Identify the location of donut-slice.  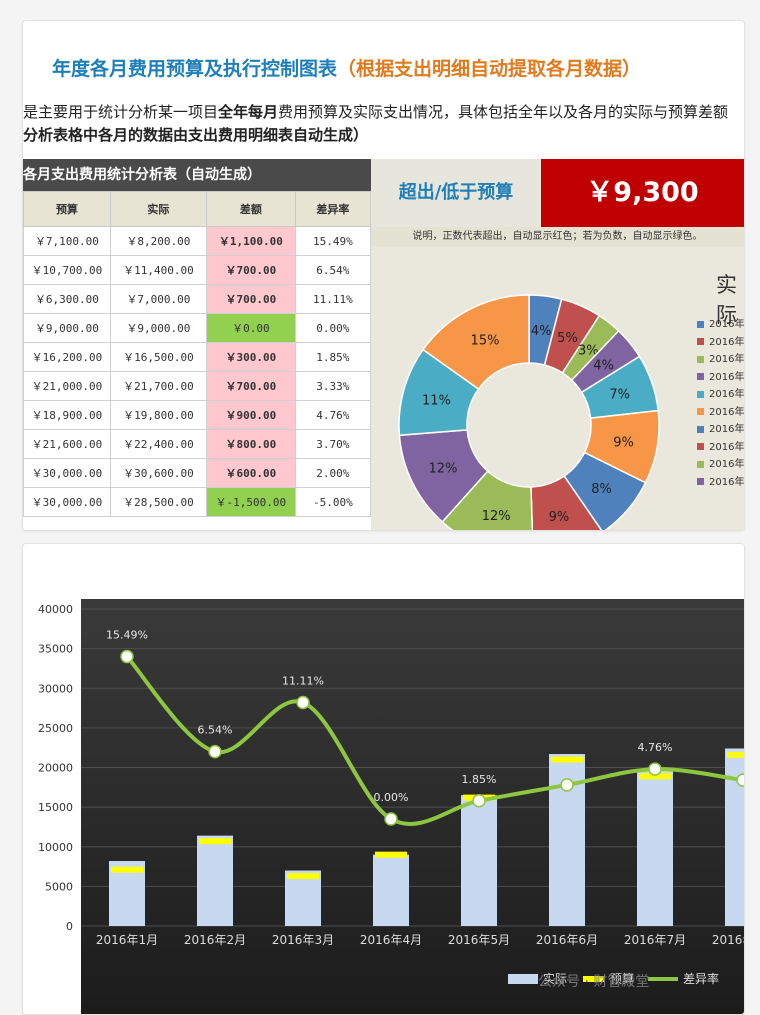
(566, 502).